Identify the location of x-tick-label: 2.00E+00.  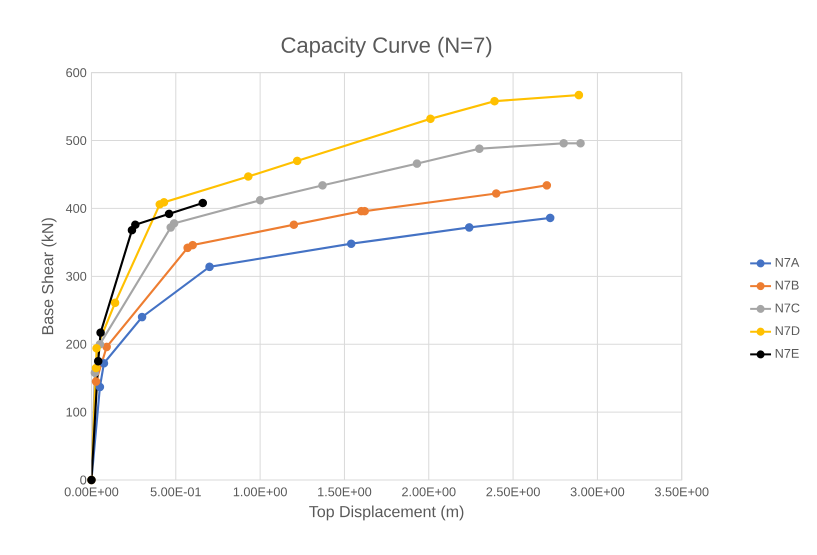
(429, 491).